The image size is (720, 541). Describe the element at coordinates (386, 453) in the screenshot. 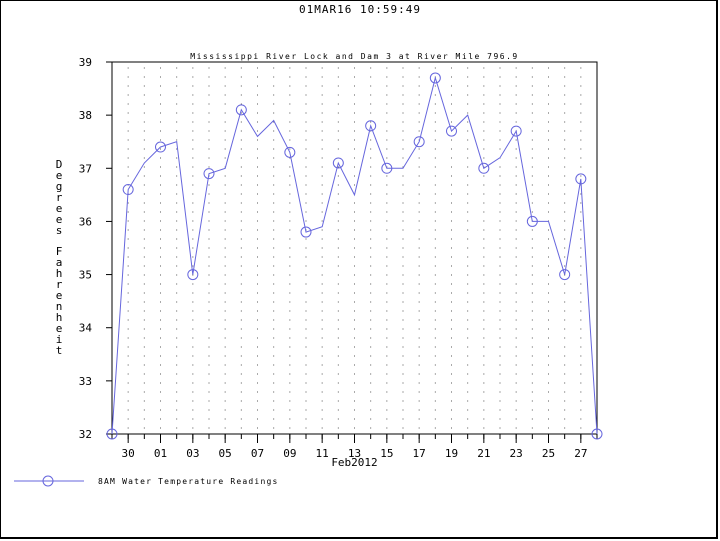

I see `x-tick-label: 15` at that location.